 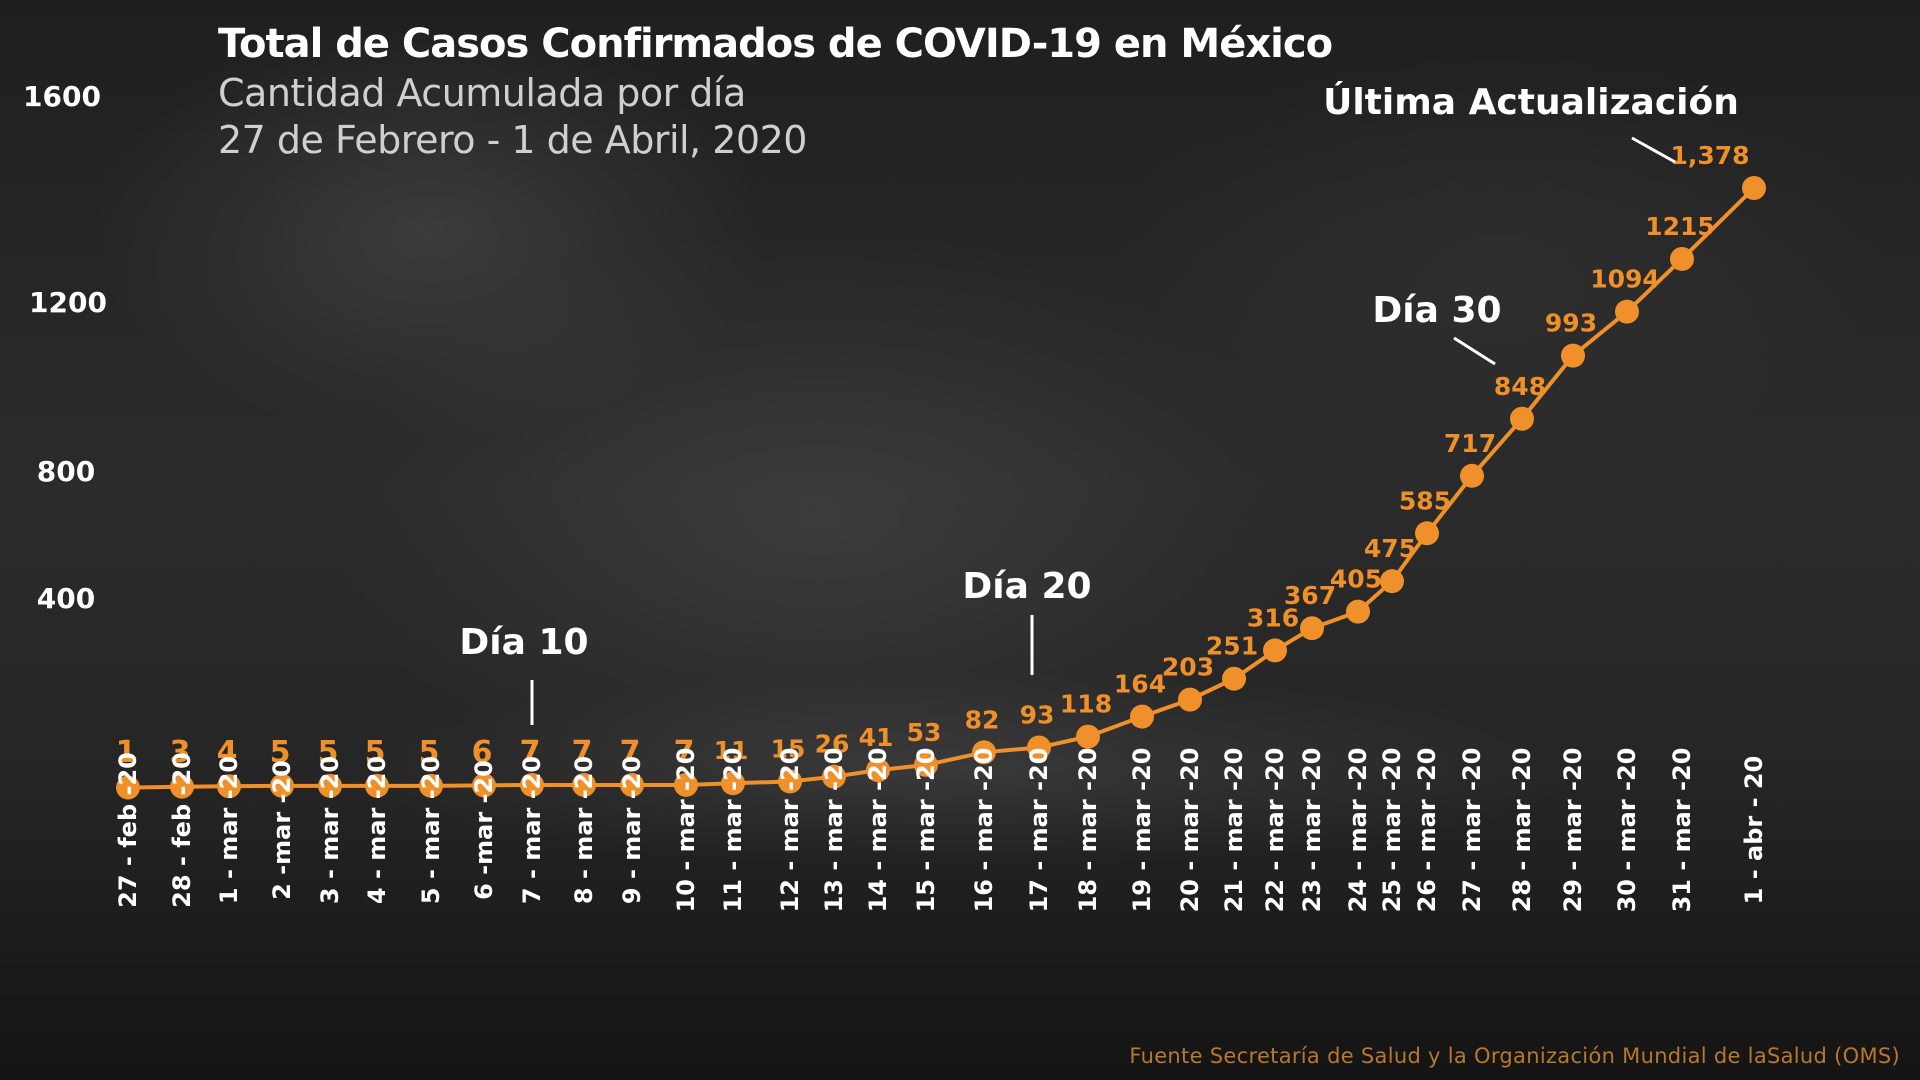 What do you see at coordinates (832, 744) in the screenshot?
I see `data-label: 26` at bounding box center [832, 744].